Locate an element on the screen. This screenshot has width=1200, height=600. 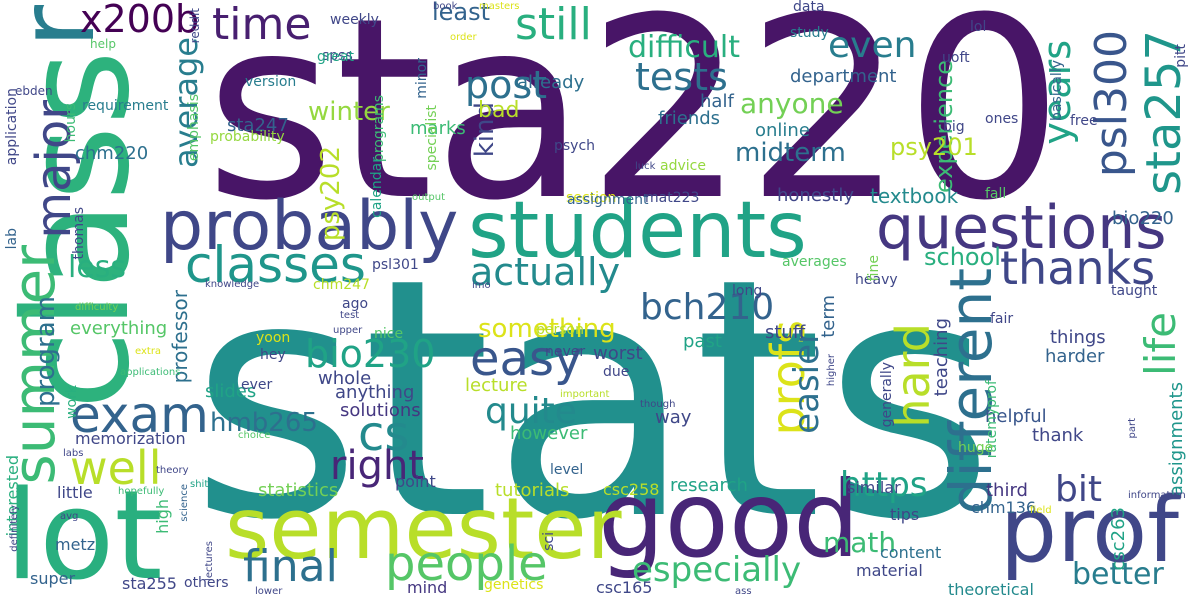
cloud-word: hey is located at coordinates (273, 355).